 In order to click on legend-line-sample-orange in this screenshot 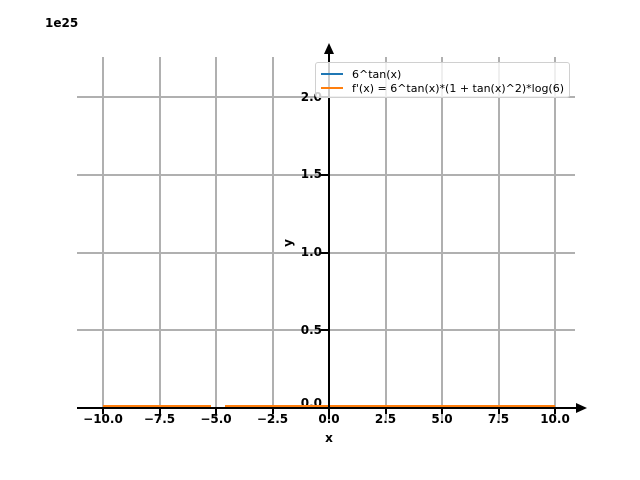, I will do `click(332, 88)`.